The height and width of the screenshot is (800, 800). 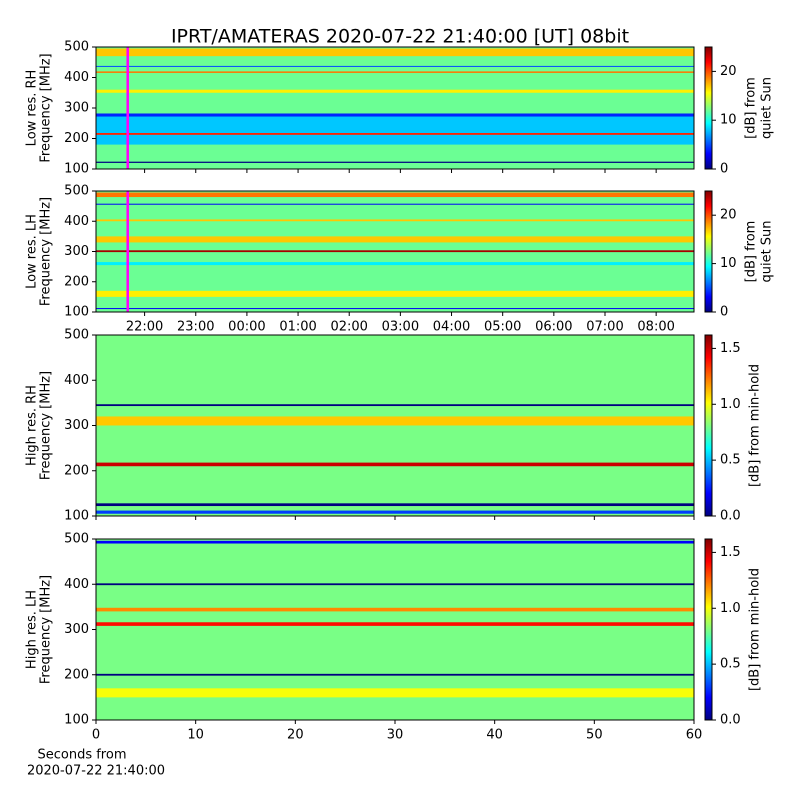 What do you see at coordinates (144, 327) in the screenshot?
I see `x-tick-label: 22:00` at bounding box center [144, 327].